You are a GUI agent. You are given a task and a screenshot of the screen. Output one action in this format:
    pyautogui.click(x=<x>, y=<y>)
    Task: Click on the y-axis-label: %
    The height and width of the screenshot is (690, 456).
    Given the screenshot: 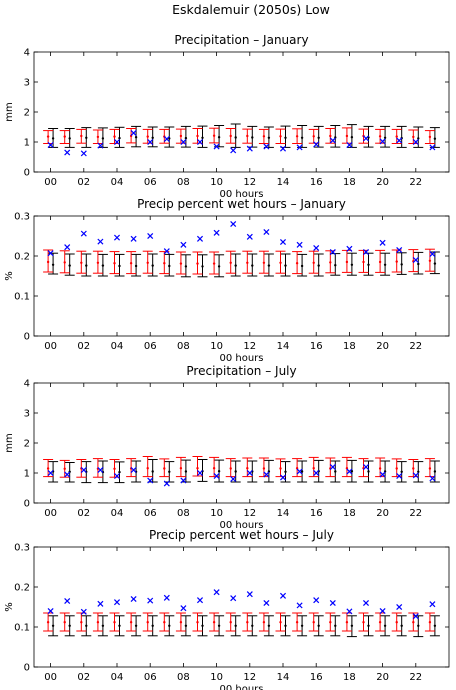 What is the action you would take?
    pyautogui.click(x=9, y=276)
    